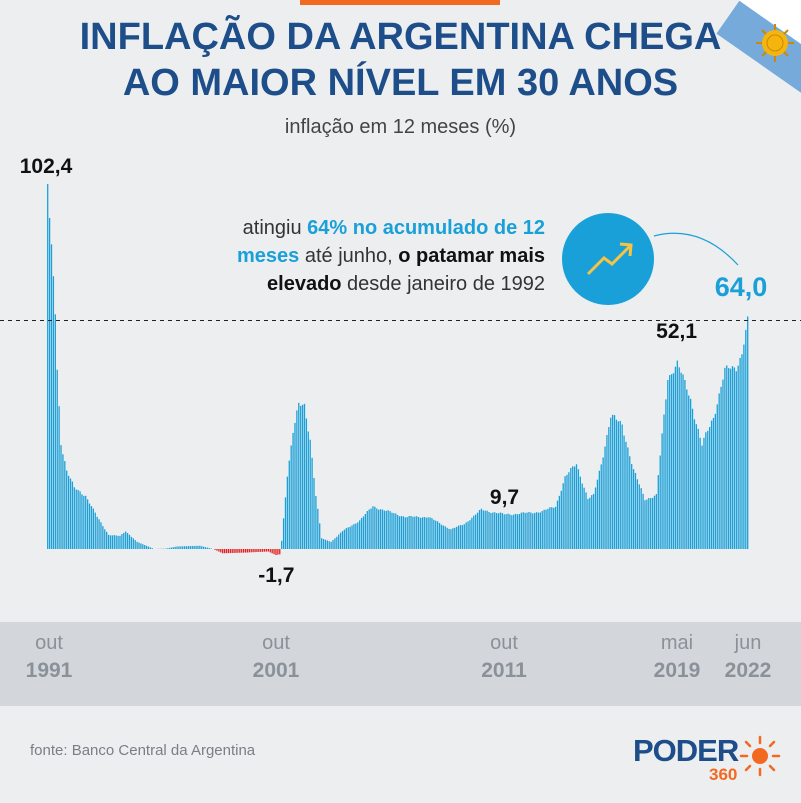  What do you see at coordinates (406, 270) in the screenshot?
I see `note-bold: o patamar mais elevado` at bounding box center [406, 270].